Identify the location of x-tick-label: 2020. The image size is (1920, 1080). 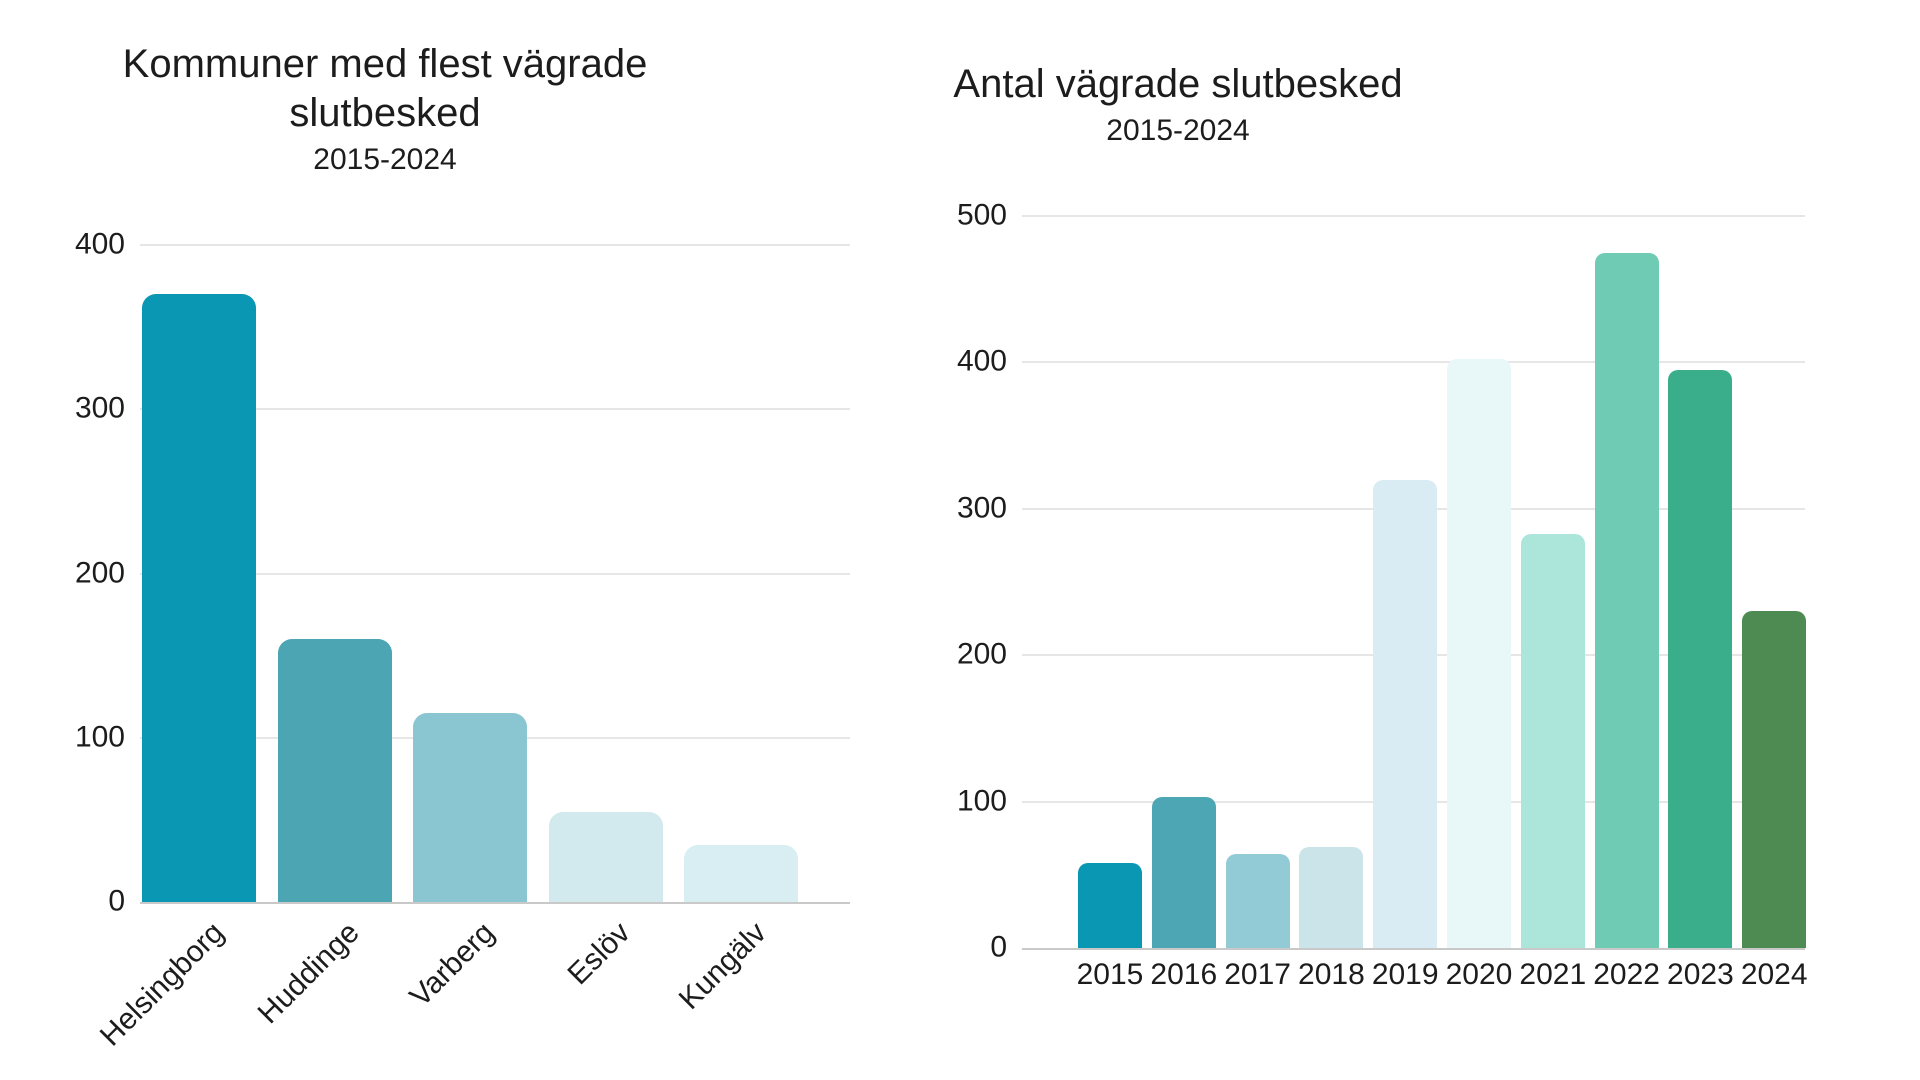
(1479, 974).